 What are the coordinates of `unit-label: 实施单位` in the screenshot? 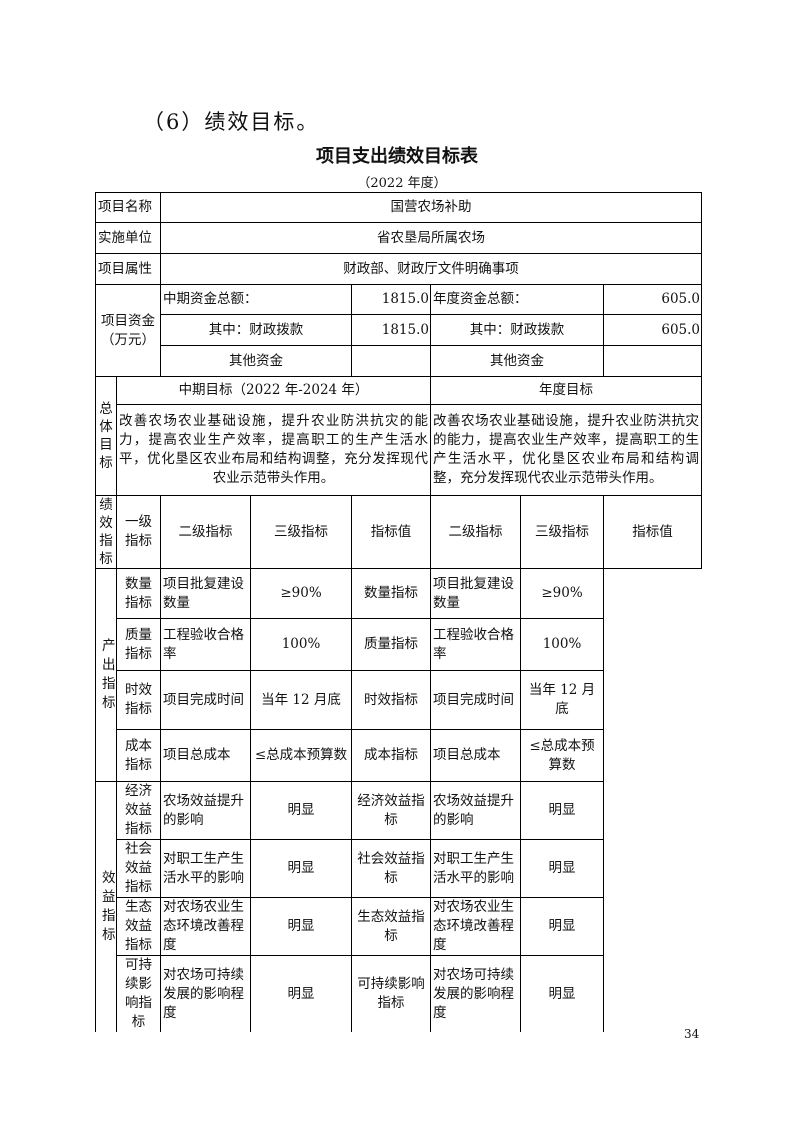 It's located at (128, 238).